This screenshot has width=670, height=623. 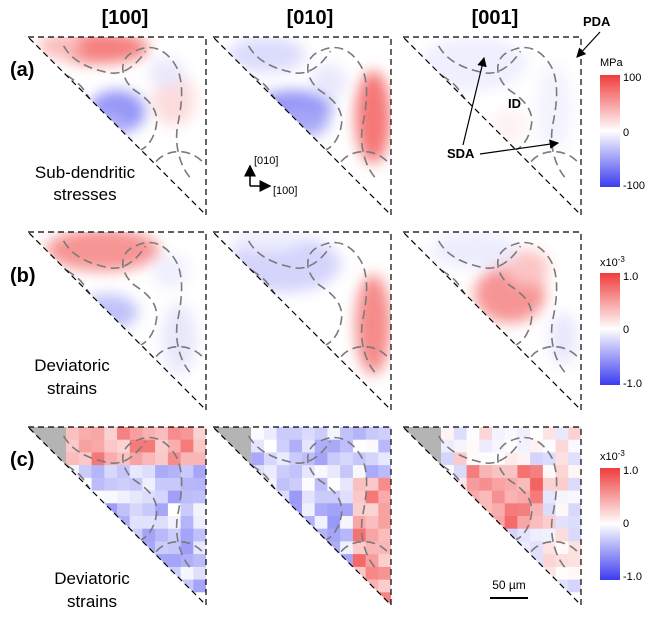 I want to click on colorbar-b-unit: x10-3, so click(x=612, y=262).